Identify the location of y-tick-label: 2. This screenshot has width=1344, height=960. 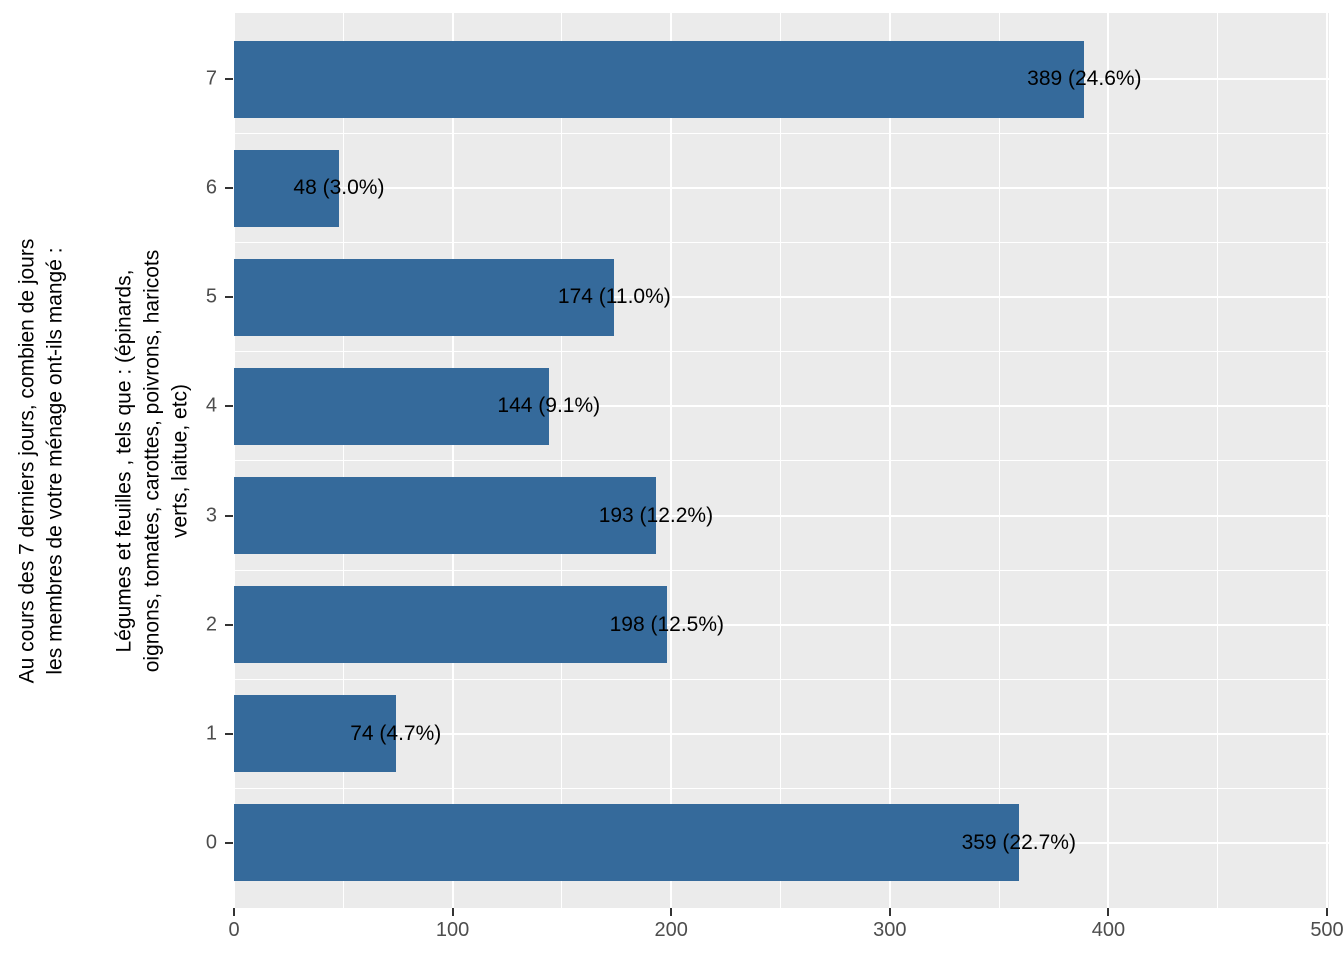
(211, 624).